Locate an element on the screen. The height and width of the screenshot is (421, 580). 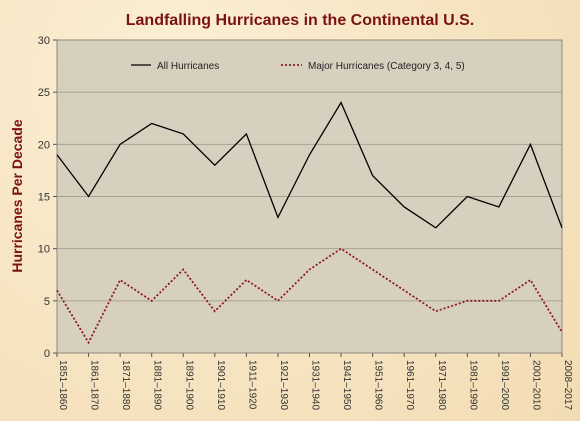
x-tick-label: 1991–2000 is located at coordinates (504, 385).